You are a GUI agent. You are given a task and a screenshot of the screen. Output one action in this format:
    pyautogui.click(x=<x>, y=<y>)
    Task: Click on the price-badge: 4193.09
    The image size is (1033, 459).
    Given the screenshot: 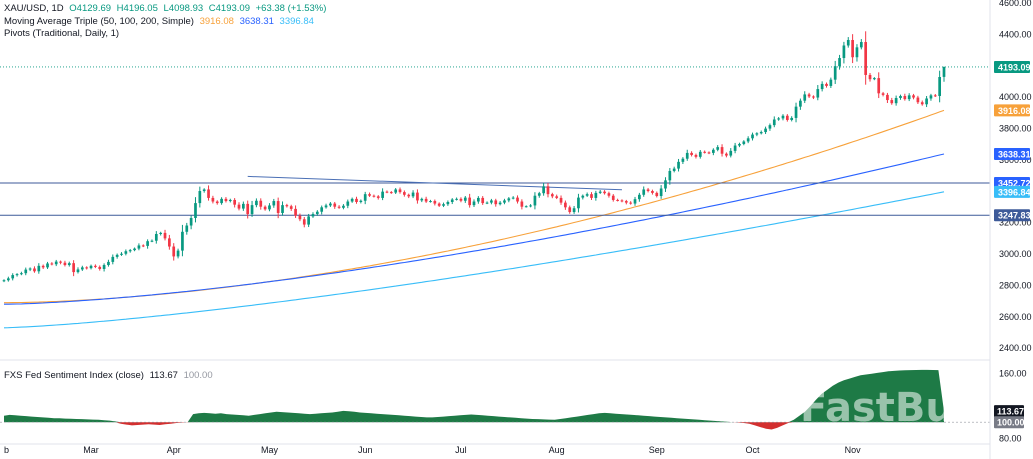 What is the action you would take?
    pyautogui.click(x=1012, y=66)
    